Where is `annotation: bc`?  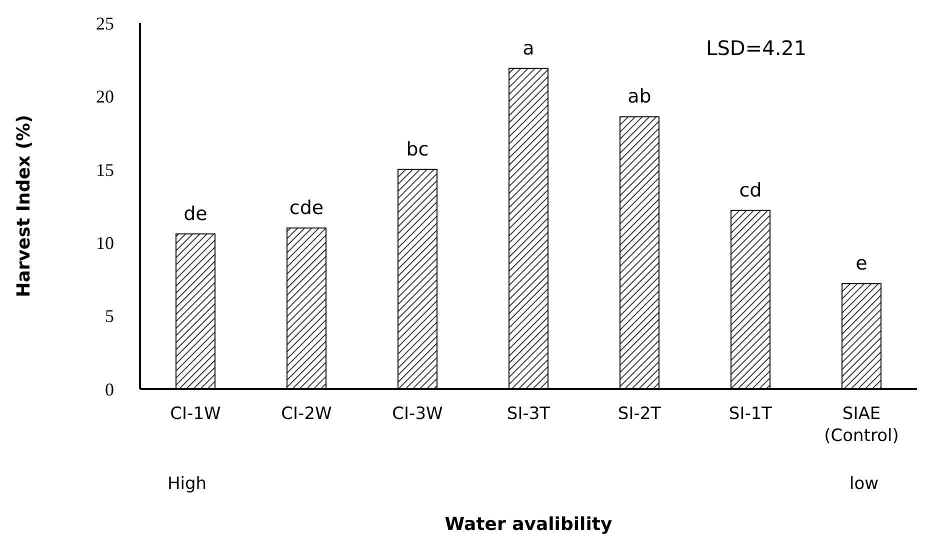 annotation: bc is located at coordinates (417, 149).